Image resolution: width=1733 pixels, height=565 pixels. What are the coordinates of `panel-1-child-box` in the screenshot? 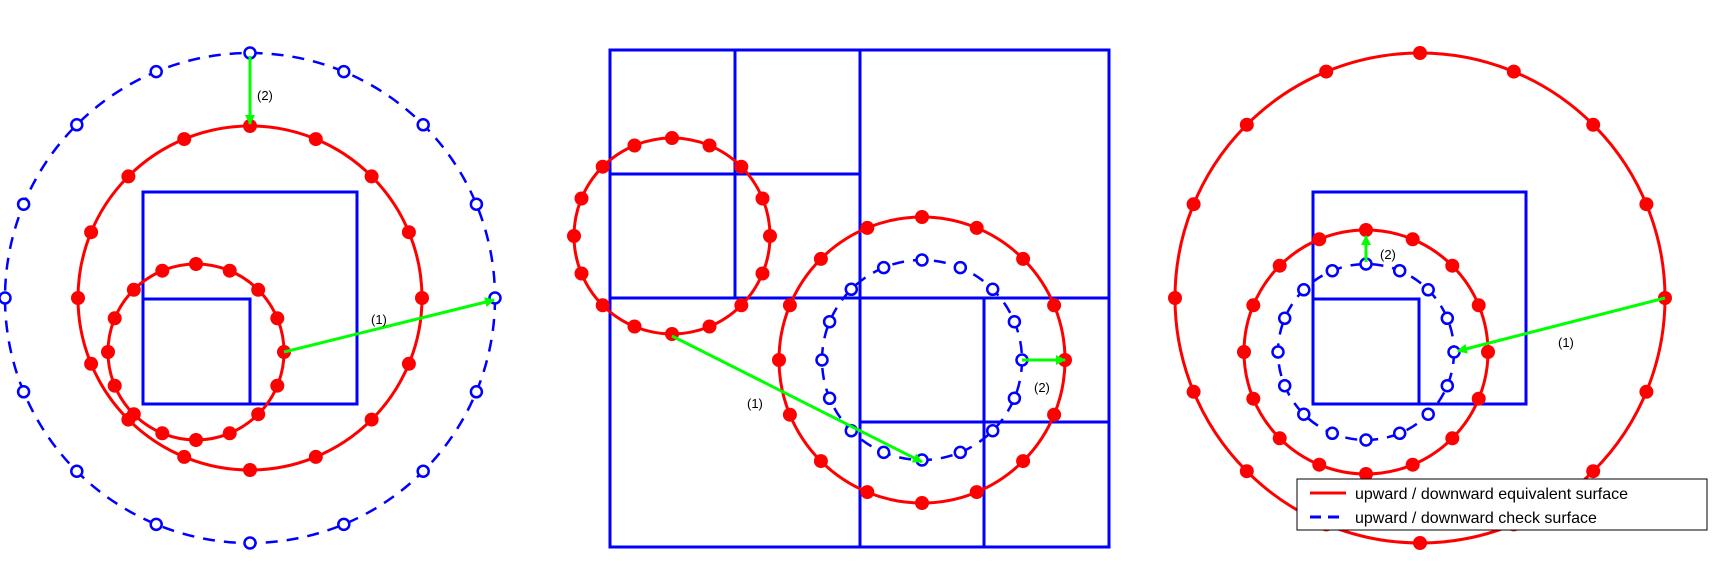 It's located at (196, 351).